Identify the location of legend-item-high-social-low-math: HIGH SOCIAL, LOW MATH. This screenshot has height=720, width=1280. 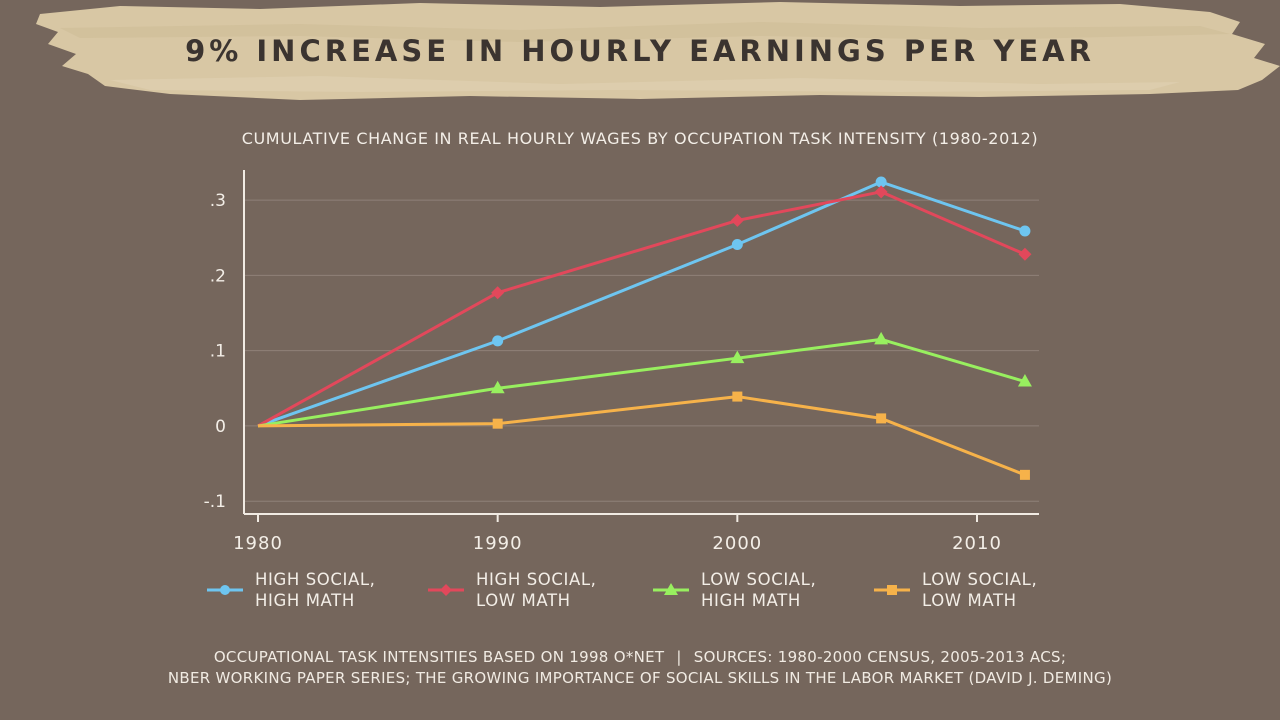
(526, 590).